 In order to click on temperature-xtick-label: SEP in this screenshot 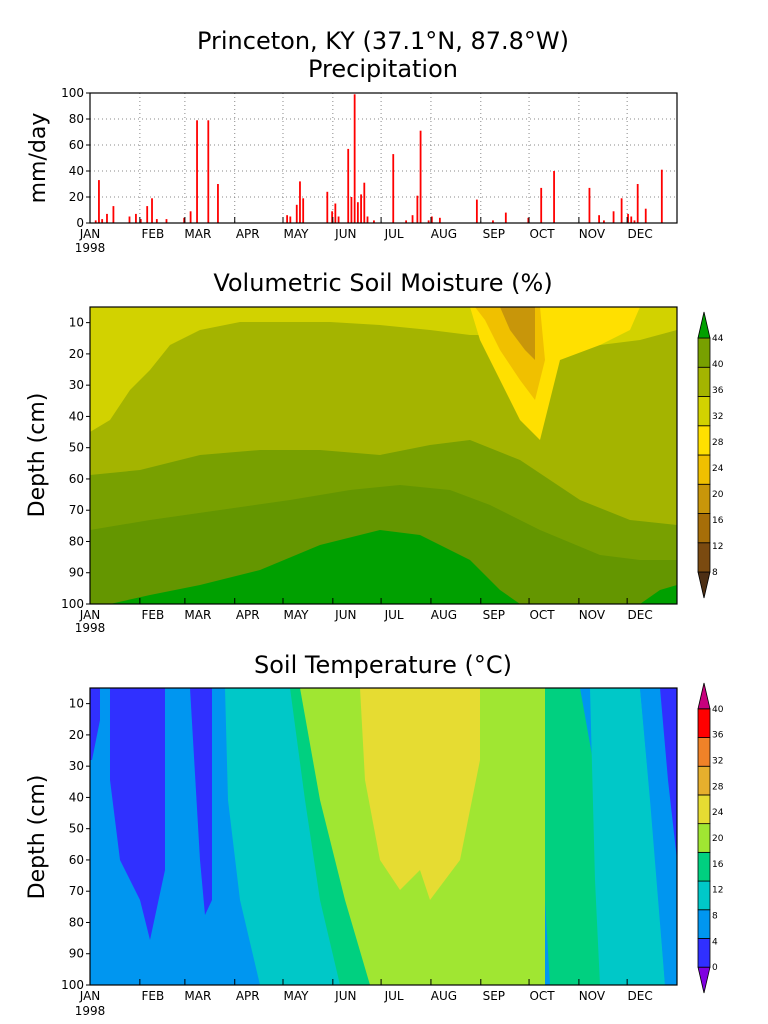, I will do `click(494, 996)`.